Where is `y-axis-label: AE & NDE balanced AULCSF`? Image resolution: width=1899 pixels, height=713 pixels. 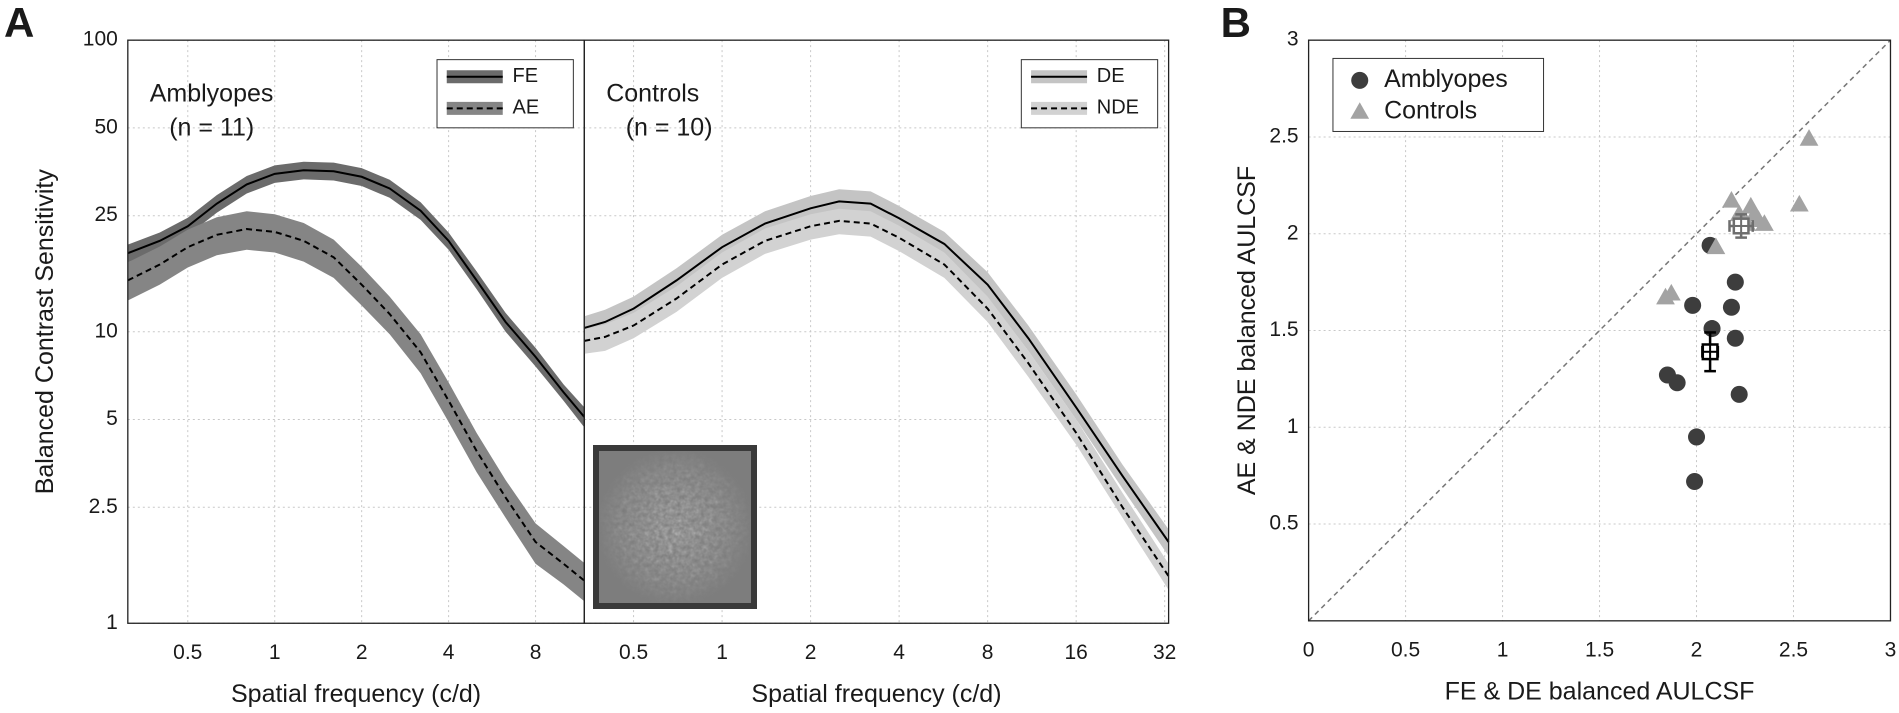 y-axis-label: AE & NDE balanced AULCSF is located at coordinates (1247, 330).